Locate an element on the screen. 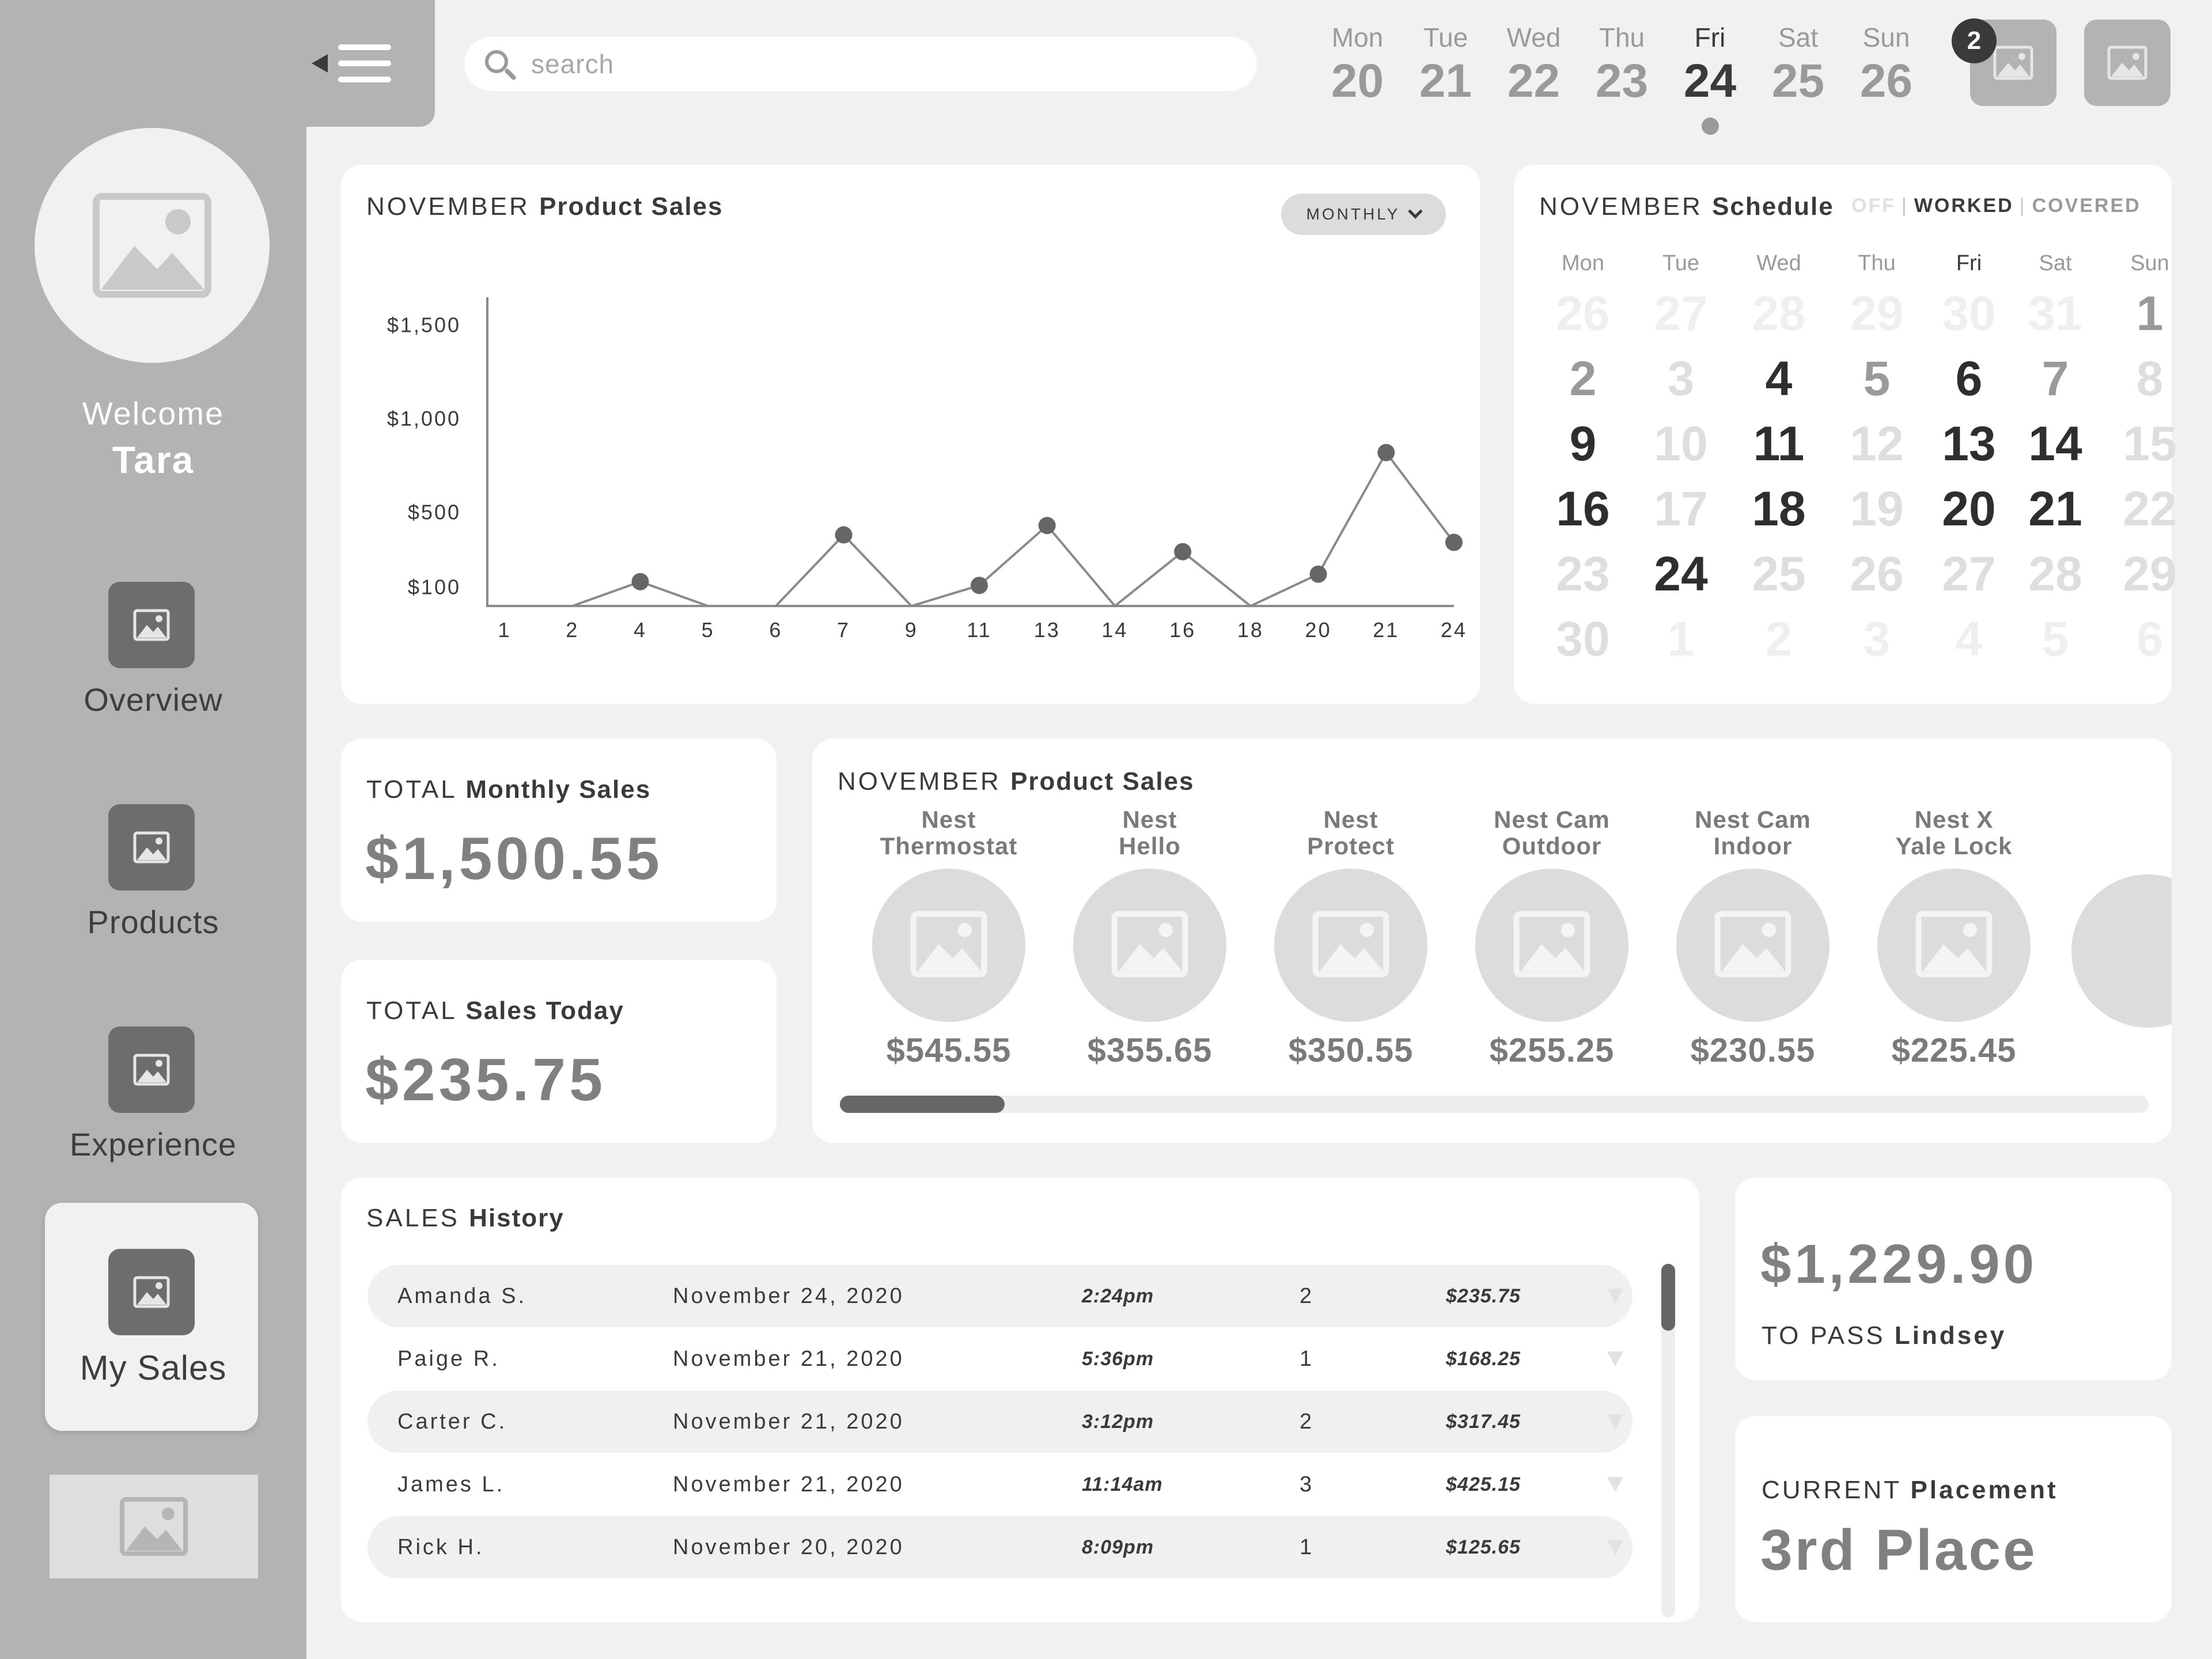  data-point is located at coordinates (1454, 542).